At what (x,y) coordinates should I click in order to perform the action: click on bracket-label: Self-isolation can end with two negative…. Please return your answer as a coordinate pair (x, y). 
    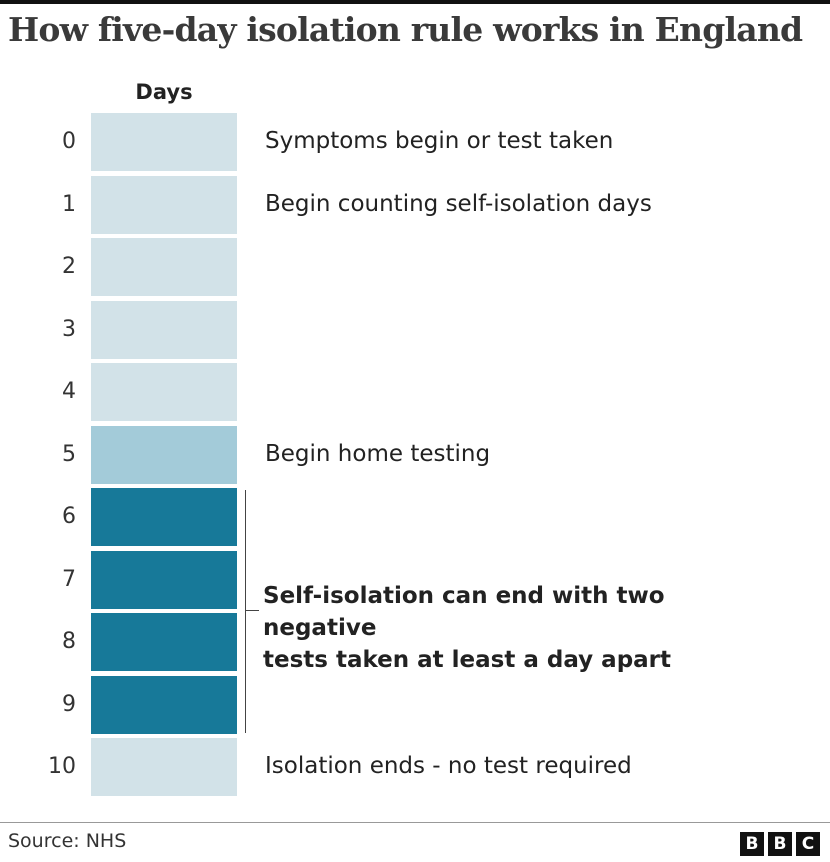
    Looking at the image, I should click on (523, 628).